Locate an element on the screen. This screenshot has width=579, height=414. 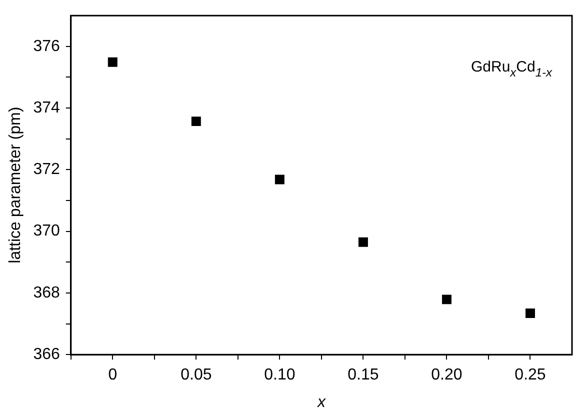
y-tick-label: 376 is located at coordinates (46, 46).